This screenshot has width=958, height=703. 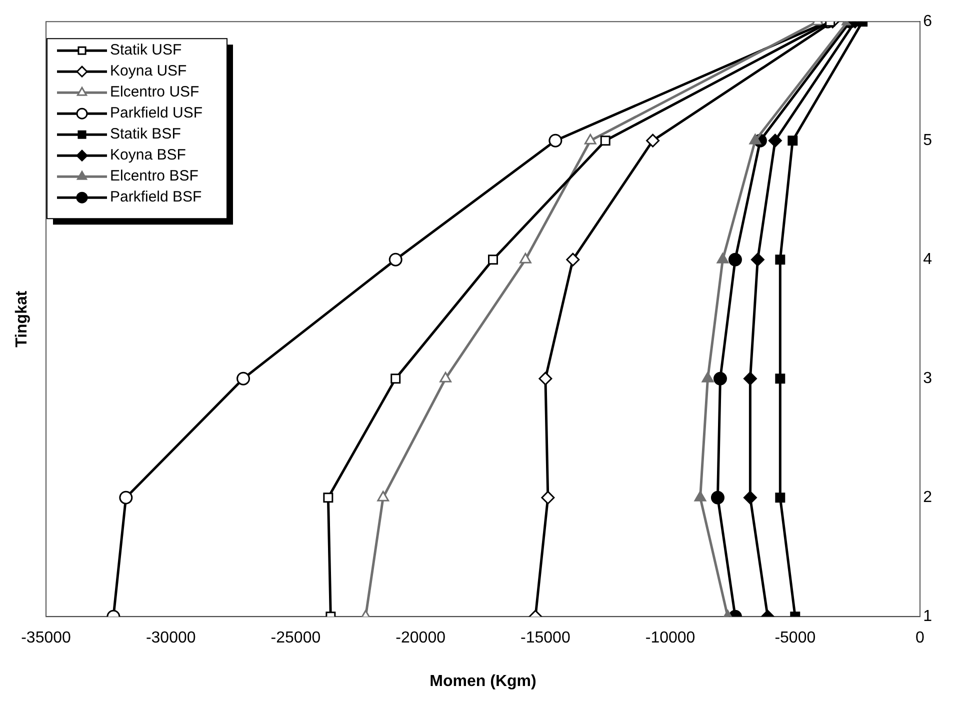 What do you see at coordinates (670, 638) in the screenshot?
I see `x-tick-label: -10000` at bounding box center [670, 638].